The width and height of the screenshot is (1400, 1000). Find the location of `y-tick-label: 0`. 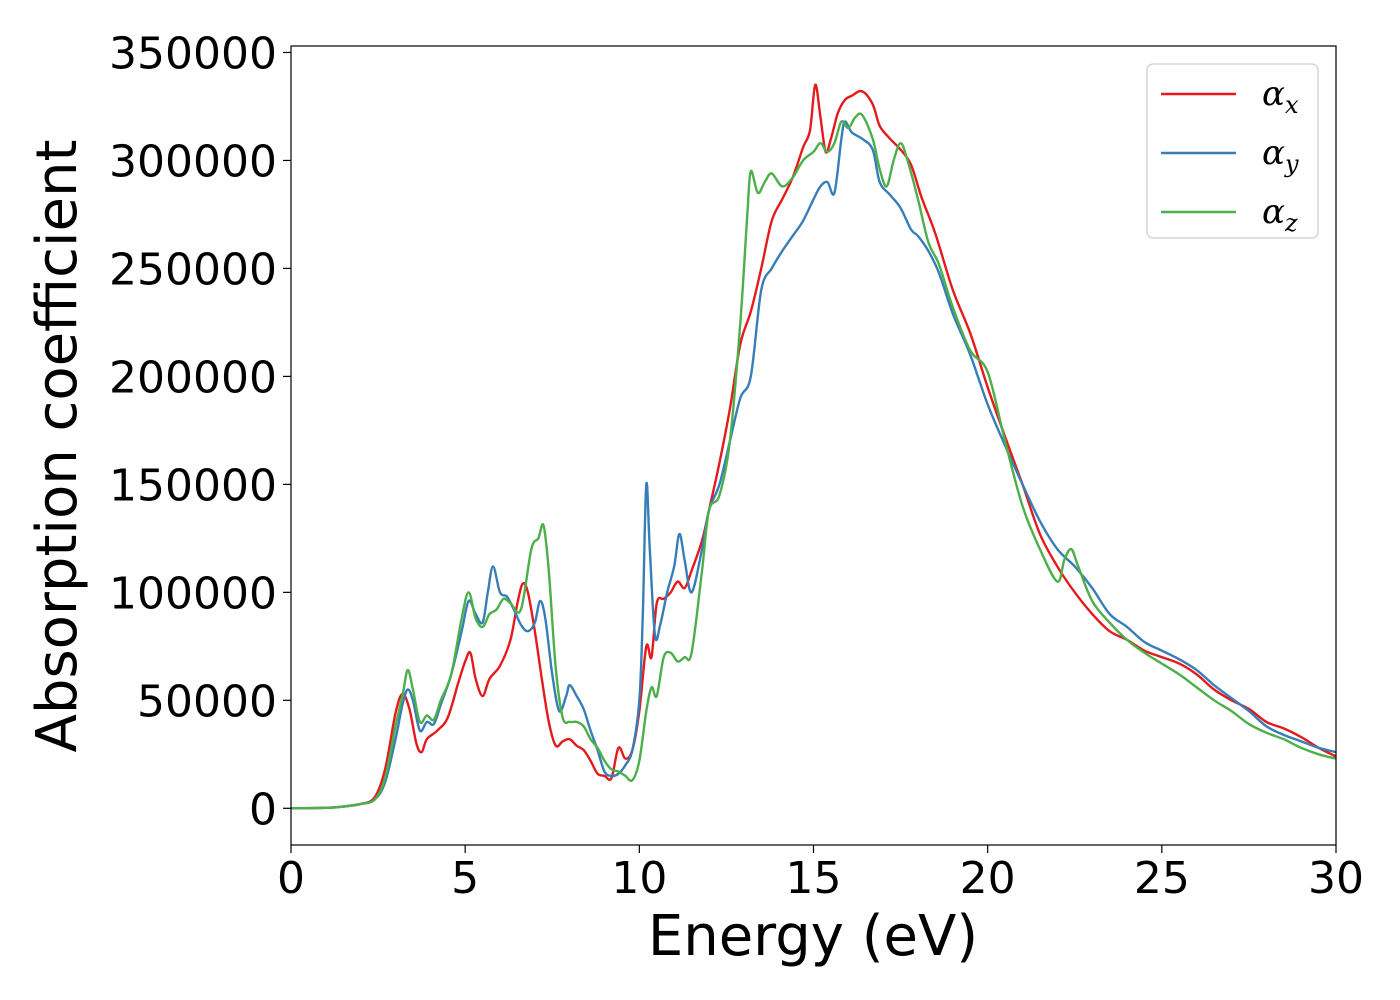

y-tick-label: 0 is located at coordinates (263, 809).